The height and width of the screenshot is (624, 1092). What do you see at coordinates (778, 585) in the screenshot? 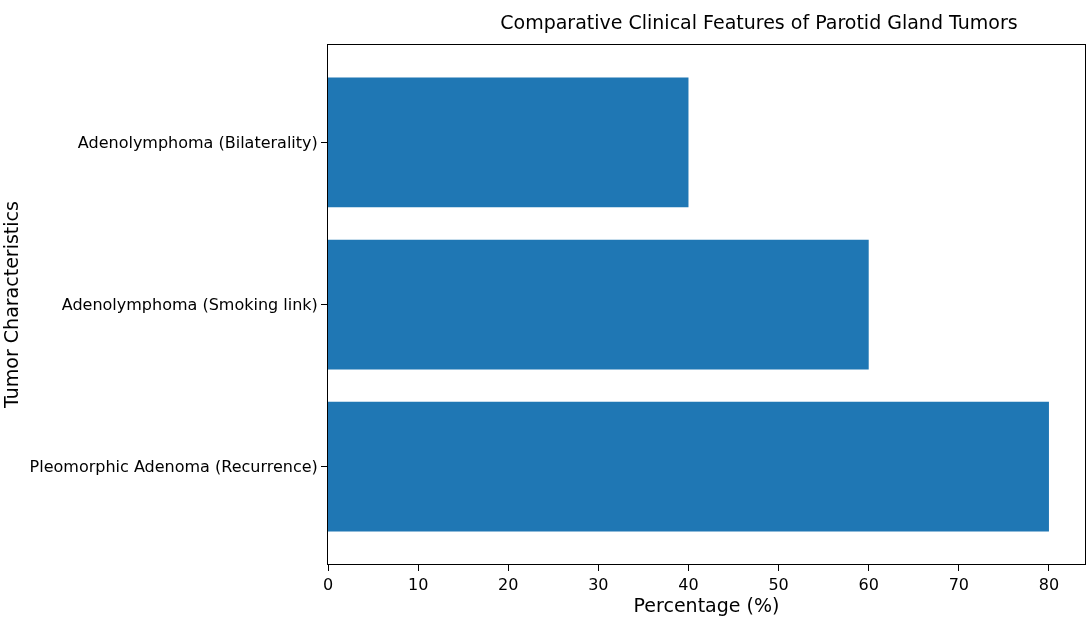
I see `x-tick-label: 50` at bounding box center [778, 585].